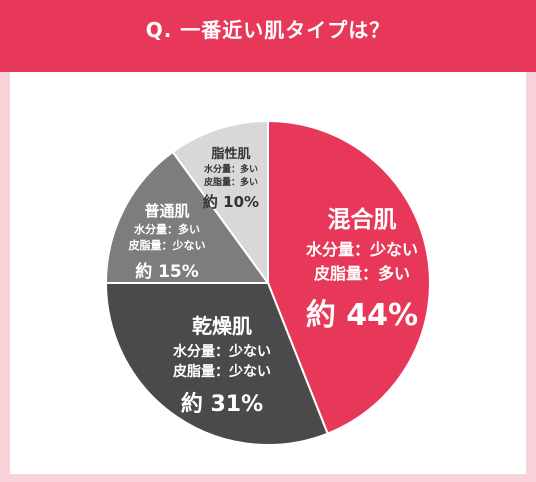  I want to click on slice-label-normal: 普通肌 水分量：多い 皮脂量：少ない 約 15%, so click(167, 241).